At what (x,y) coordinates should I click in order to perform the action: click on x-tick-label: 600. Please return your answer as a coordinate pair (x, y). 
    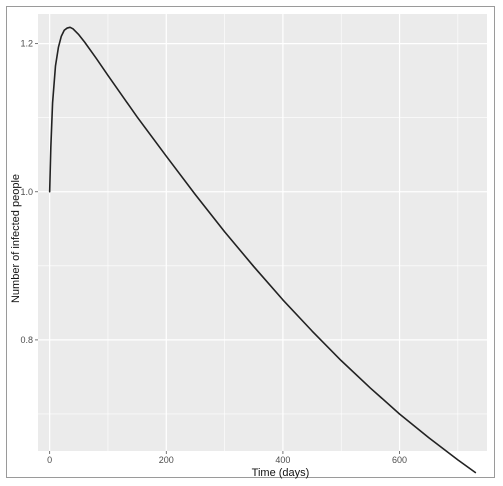
    Looking at the image, I should click on (399, 460).